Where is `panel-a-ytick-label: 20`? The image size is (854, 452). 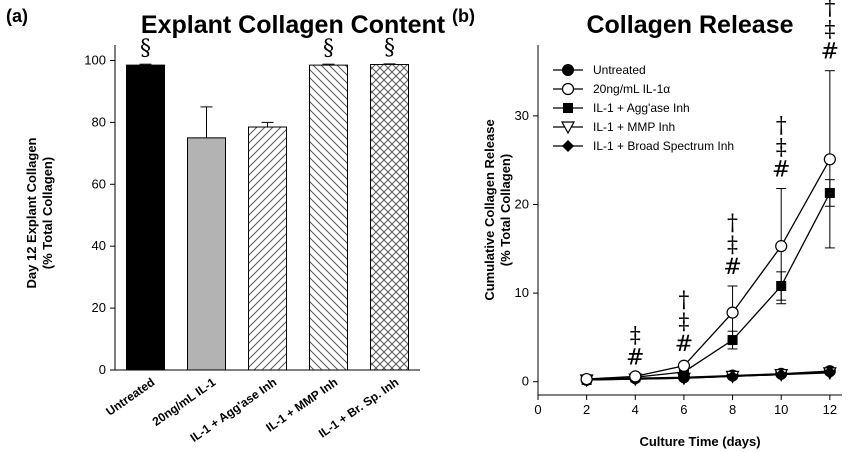
panel-a-ytick-label: 20 is located at coordinates (99, 307).